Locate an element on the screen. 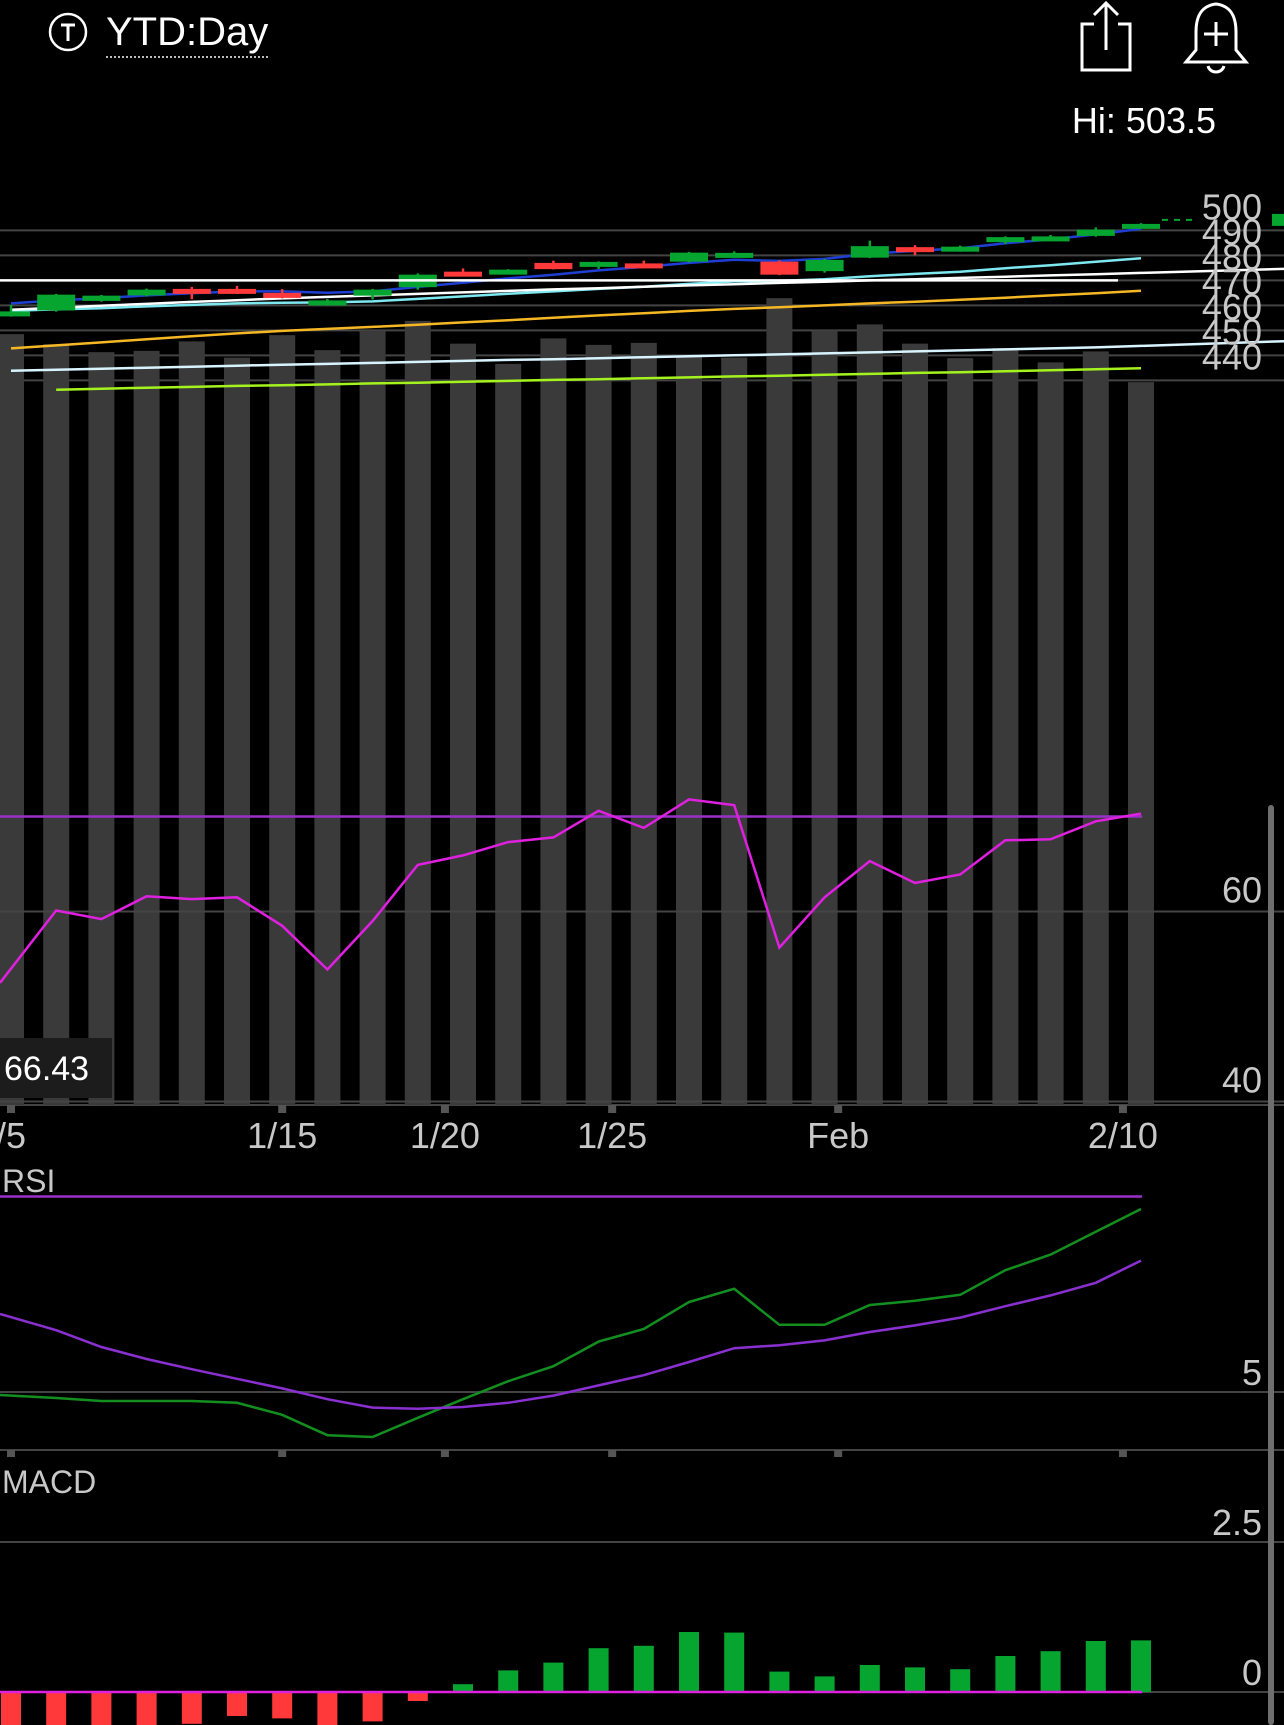 This screenshot has height=1725, width=1284. macd-line is located at coordinates (571, 1323).